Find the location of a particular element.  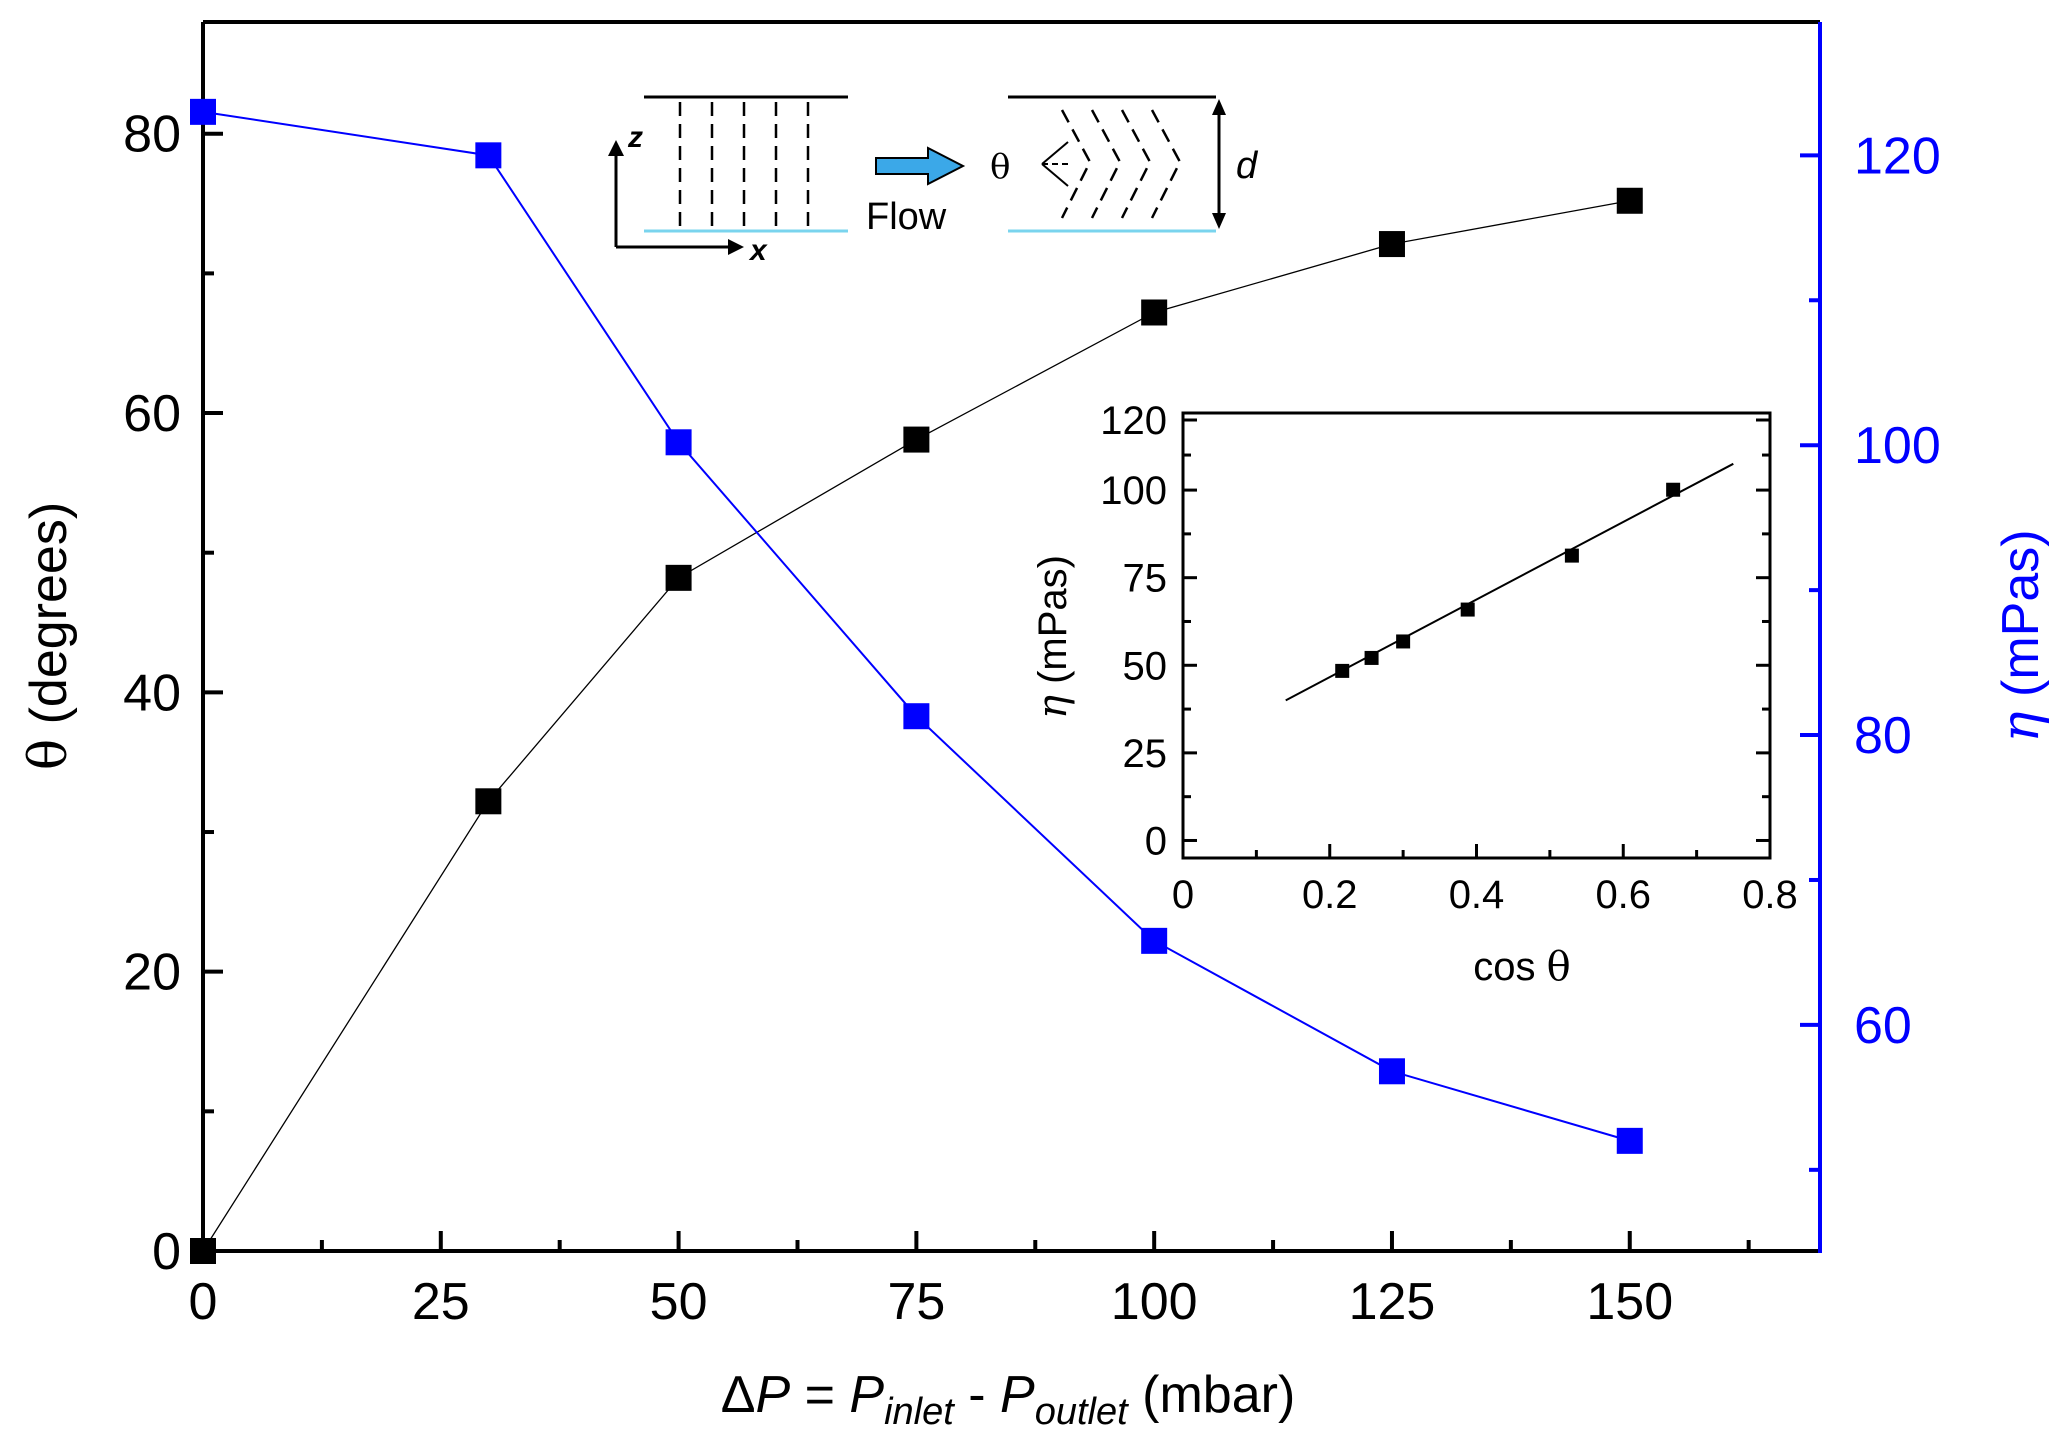

z-axis-arrowhead is located at coordinates (616, 148).